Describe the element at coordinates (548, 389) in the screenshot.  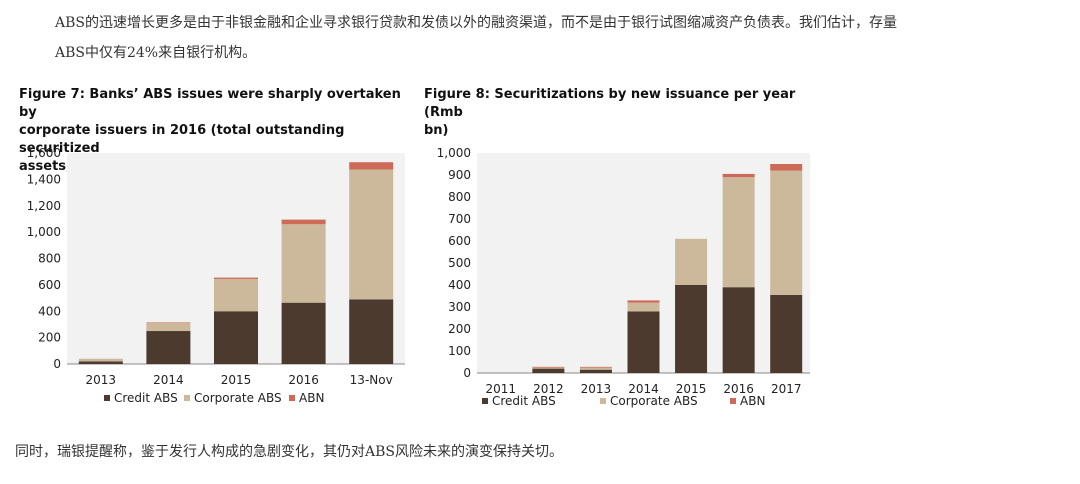
I see `x-tick-label: 2012` at that location.